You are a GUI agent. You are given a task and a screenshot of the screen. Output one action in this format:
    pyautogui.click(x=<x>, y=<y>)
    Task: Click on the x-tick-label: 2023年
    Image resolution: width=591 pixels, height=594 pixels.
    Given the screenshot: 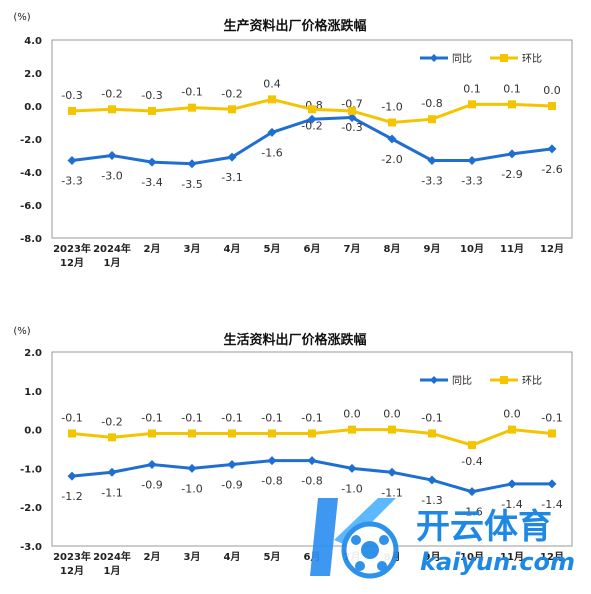 What is the action you would take?
    pyautogui.click(x=72, y=248)
    